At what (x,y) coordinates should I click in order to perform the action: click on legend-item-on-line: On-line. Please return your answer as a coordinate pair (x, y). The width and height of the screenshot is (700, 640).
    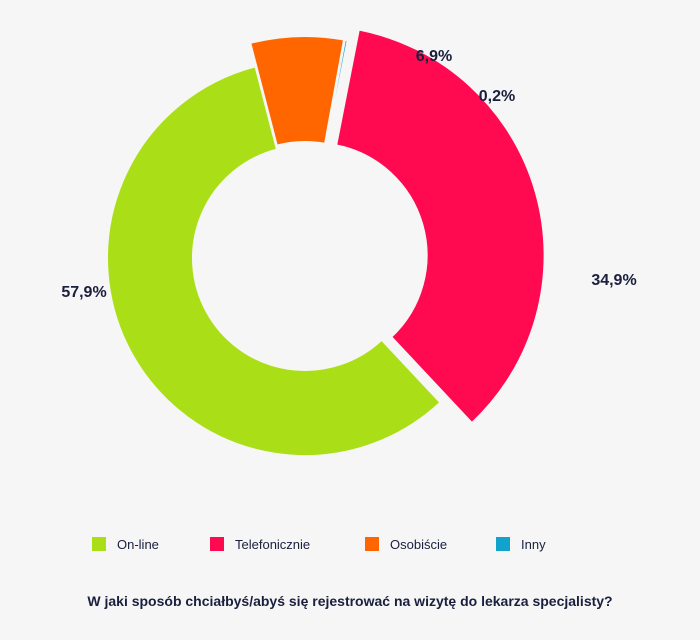
    Looking at the image, I should click on (125, 544).